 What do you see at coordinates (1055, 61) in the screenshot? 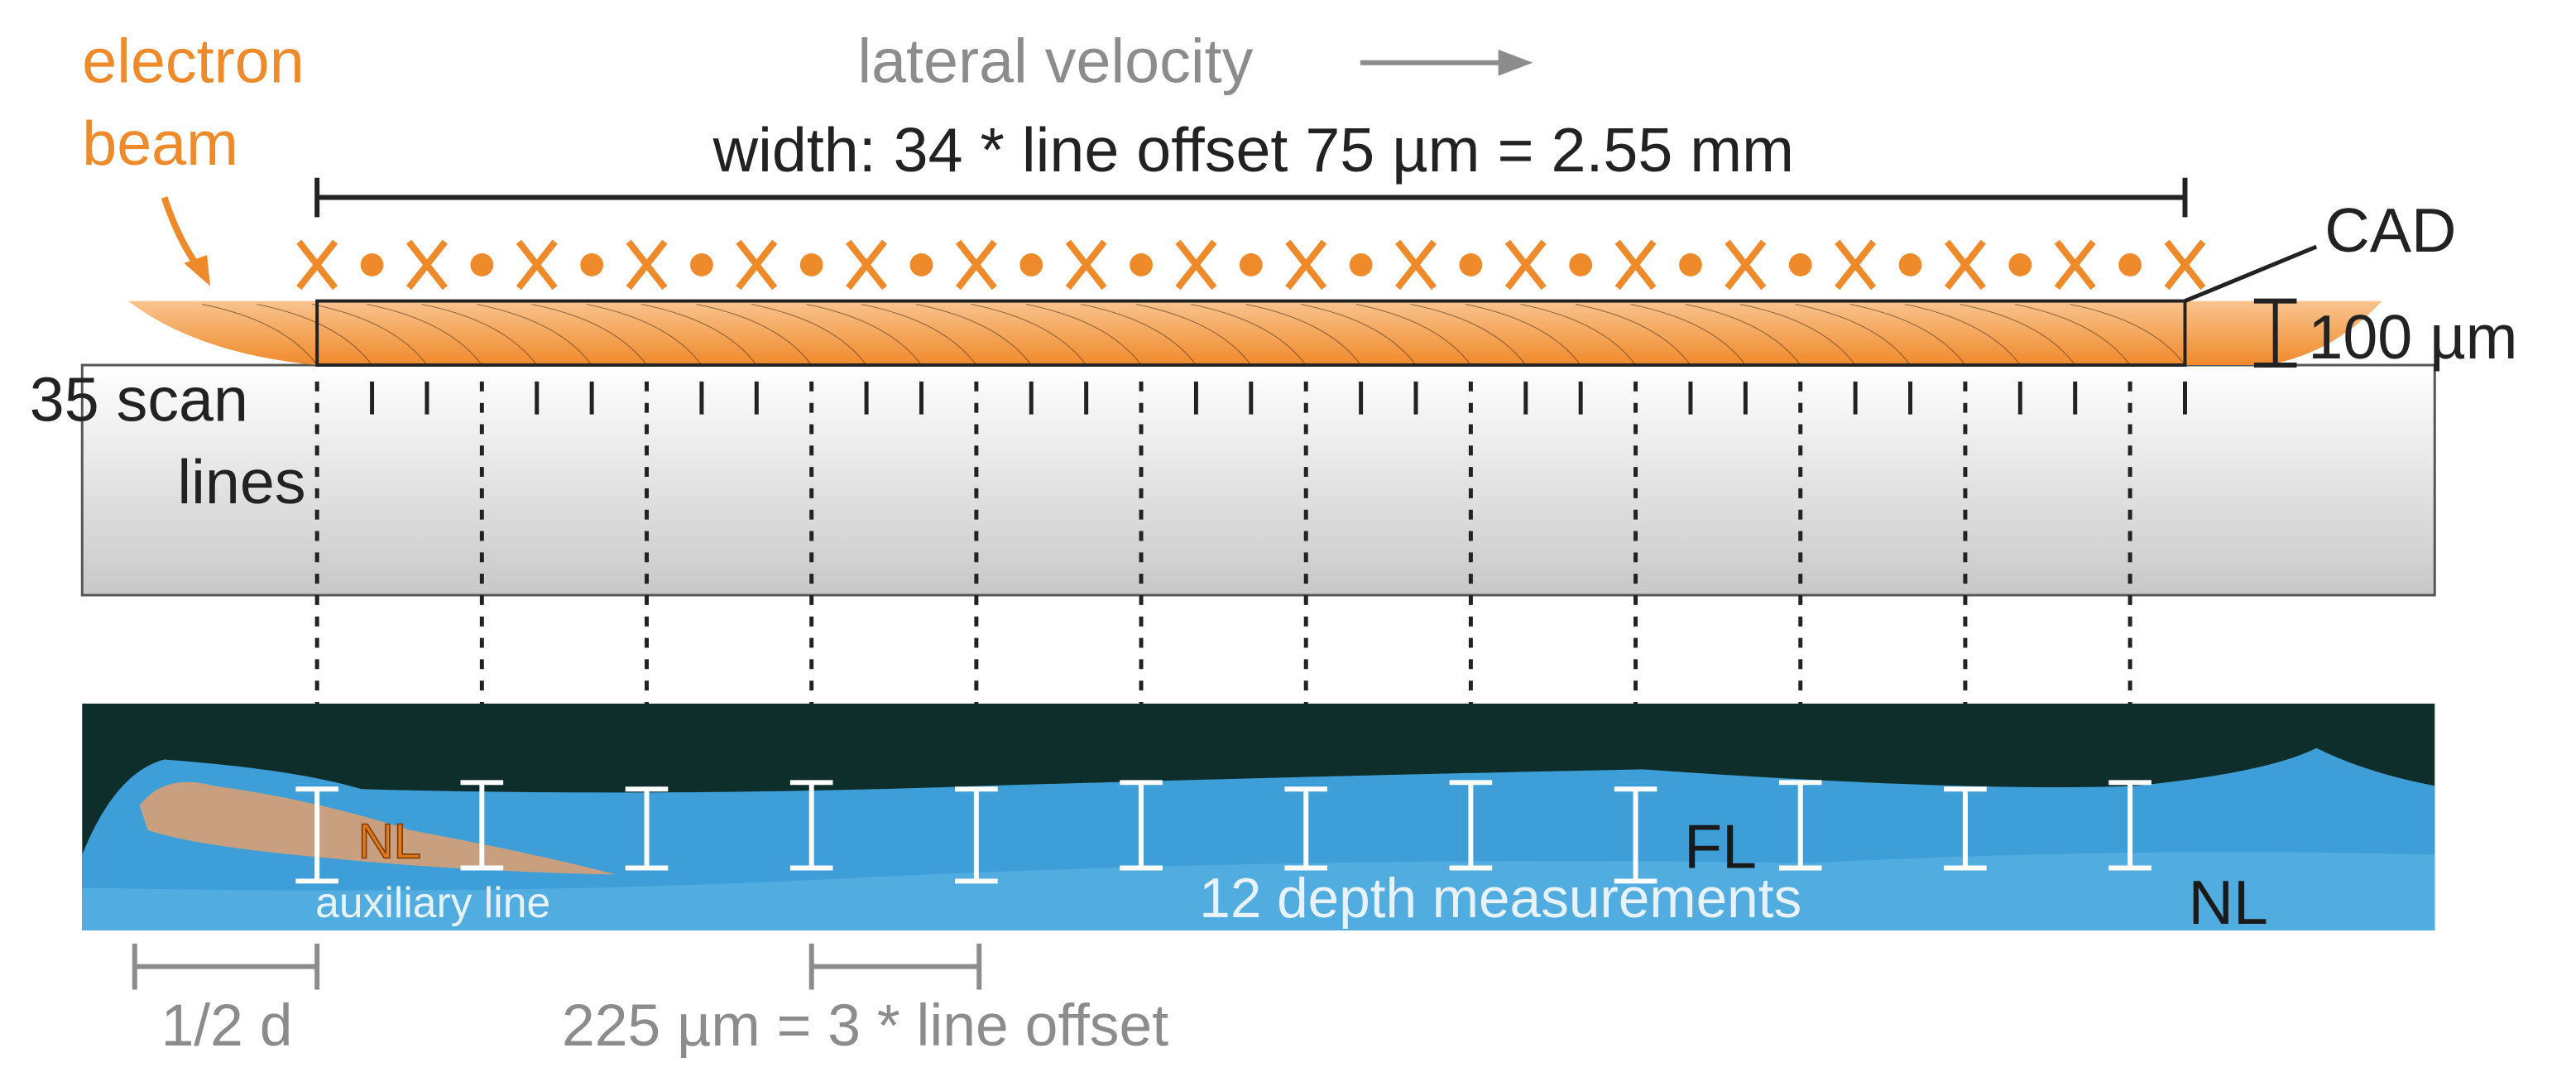
I see `velocity-label: lateral velocity` at bounding box center [1055, 61].